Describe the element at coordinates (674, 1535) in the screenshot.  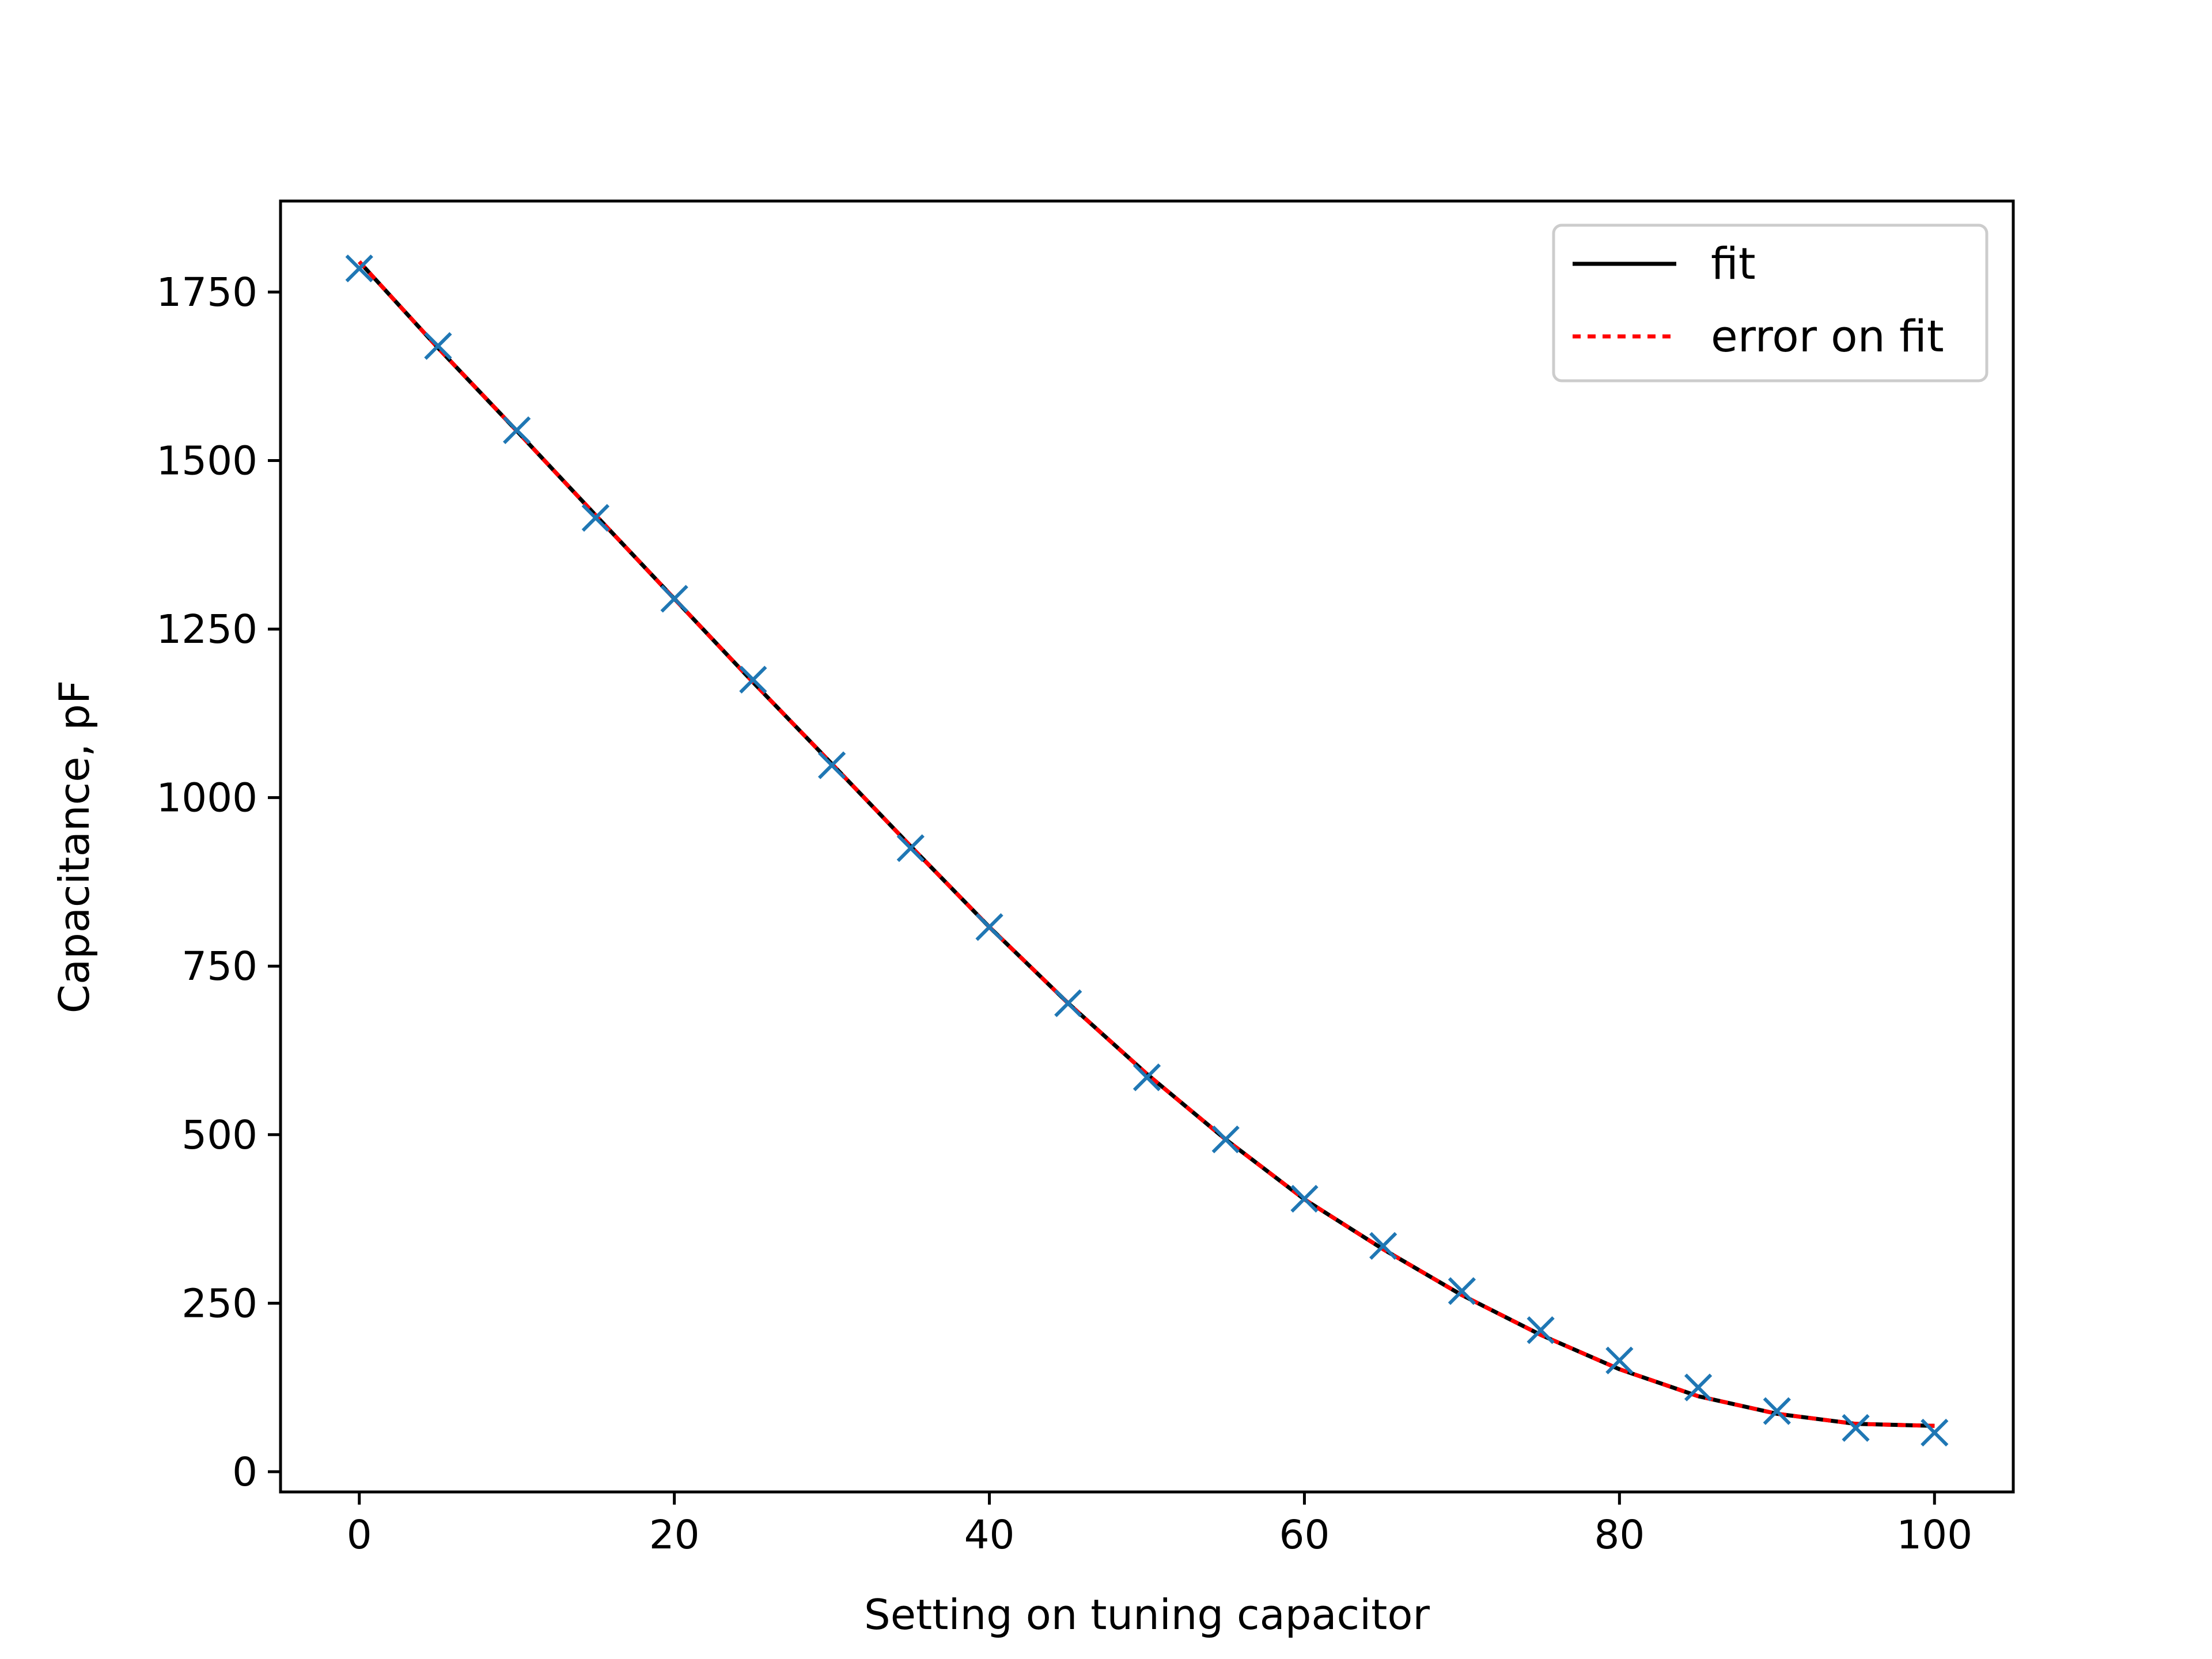
I see `x-tick-label: 20` at that location.